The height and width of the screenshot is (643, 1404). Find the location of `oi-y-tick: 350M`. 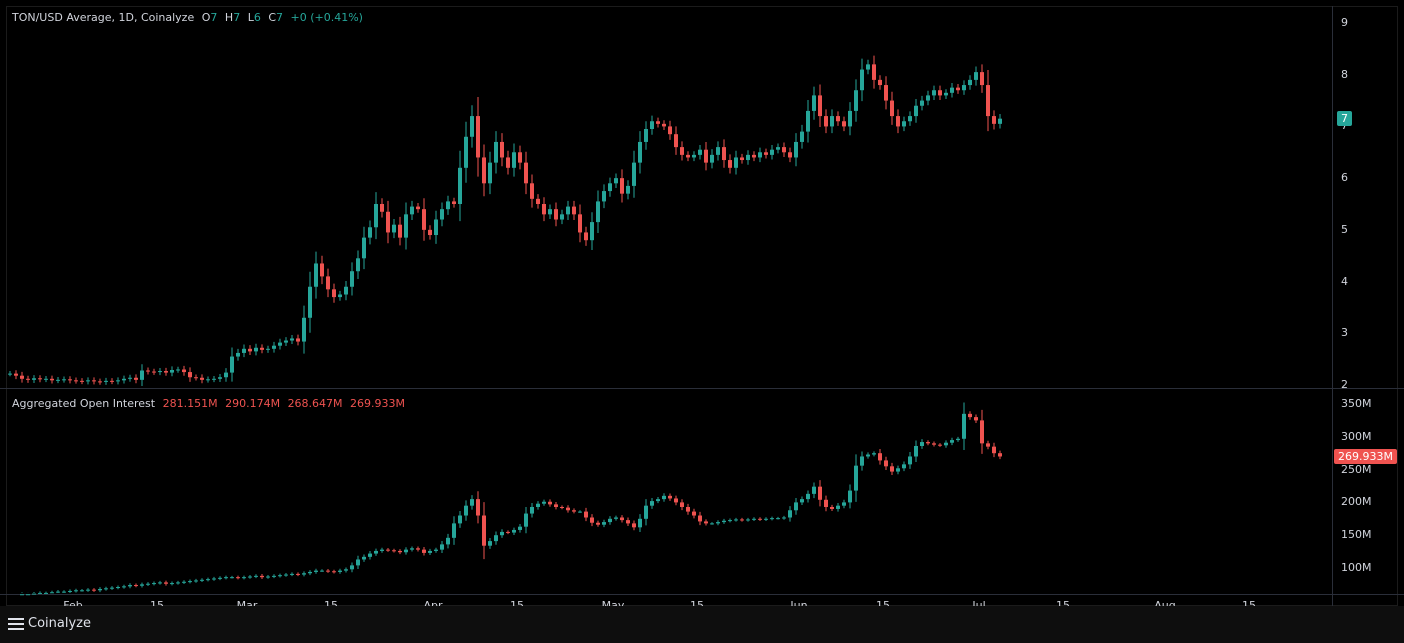

oi-y-tick: 350M is located at coordinates (1356, 403).